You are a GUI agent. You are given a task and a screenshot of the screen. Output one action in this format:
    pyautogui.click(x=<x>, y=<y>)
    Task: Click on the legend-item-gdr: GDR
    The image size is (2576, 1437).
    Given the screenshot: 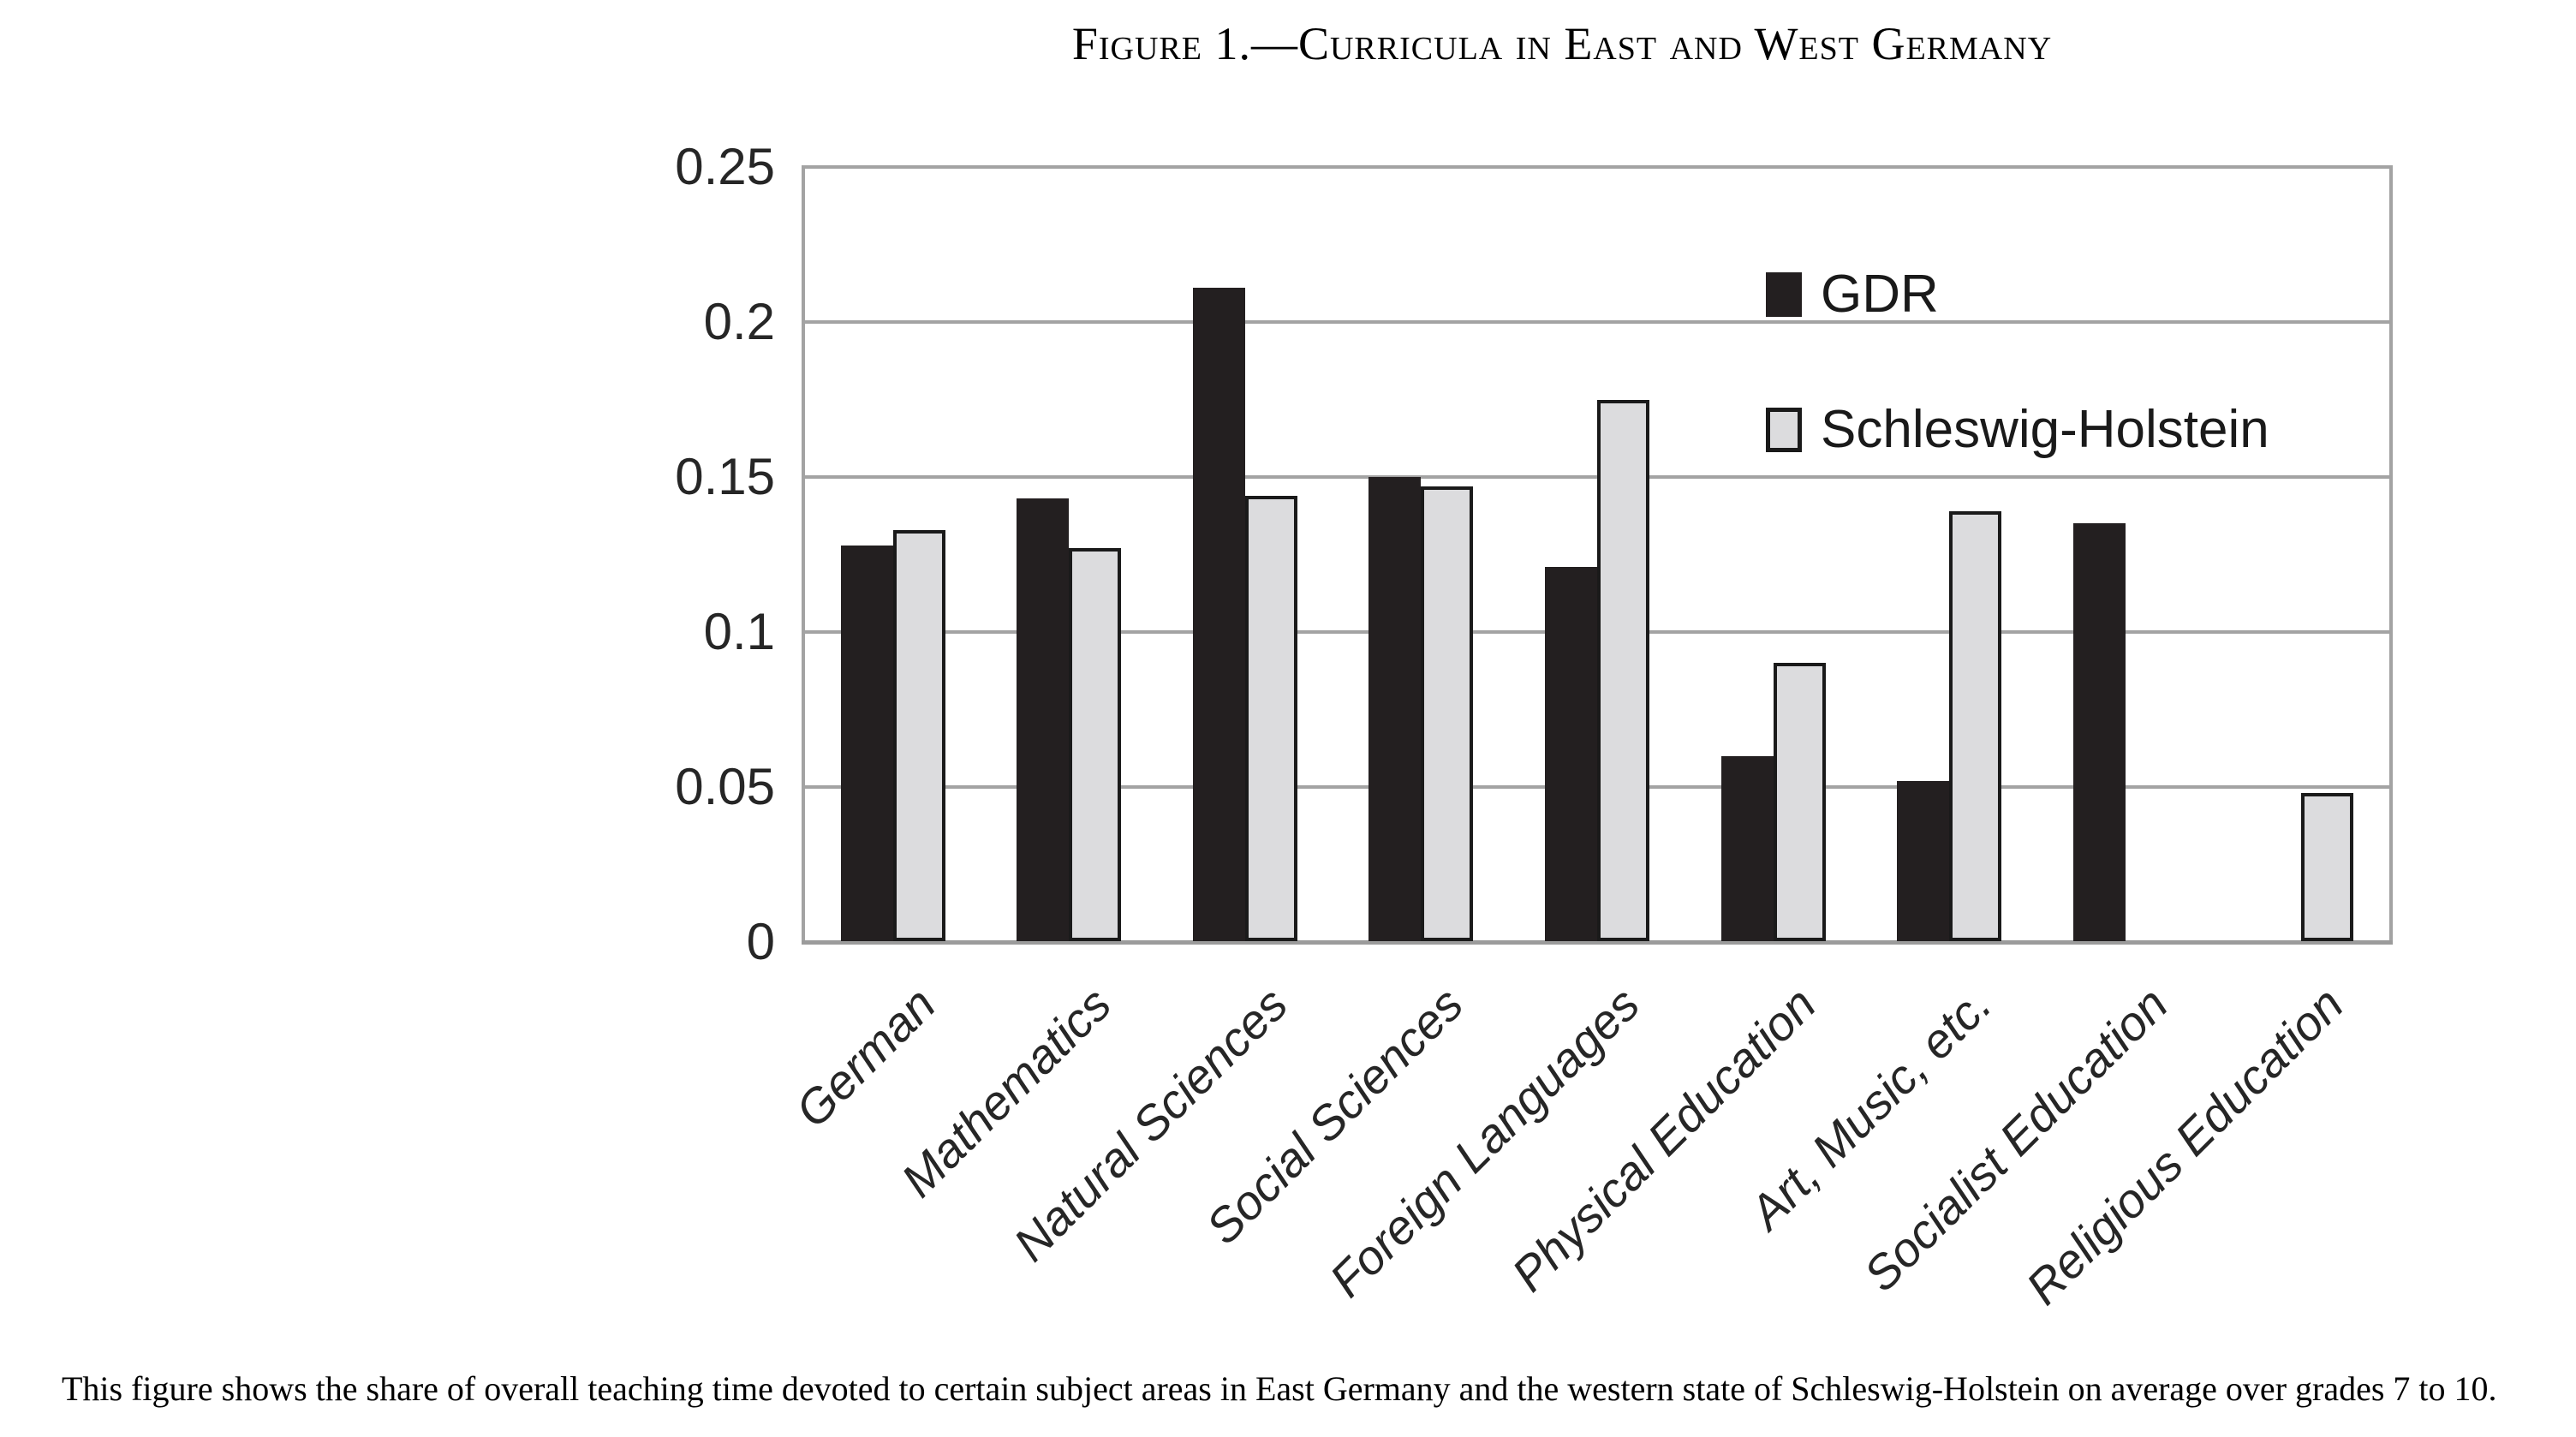 What is the action you would take?
    pyautogui.click(x=1853, y=294)
    